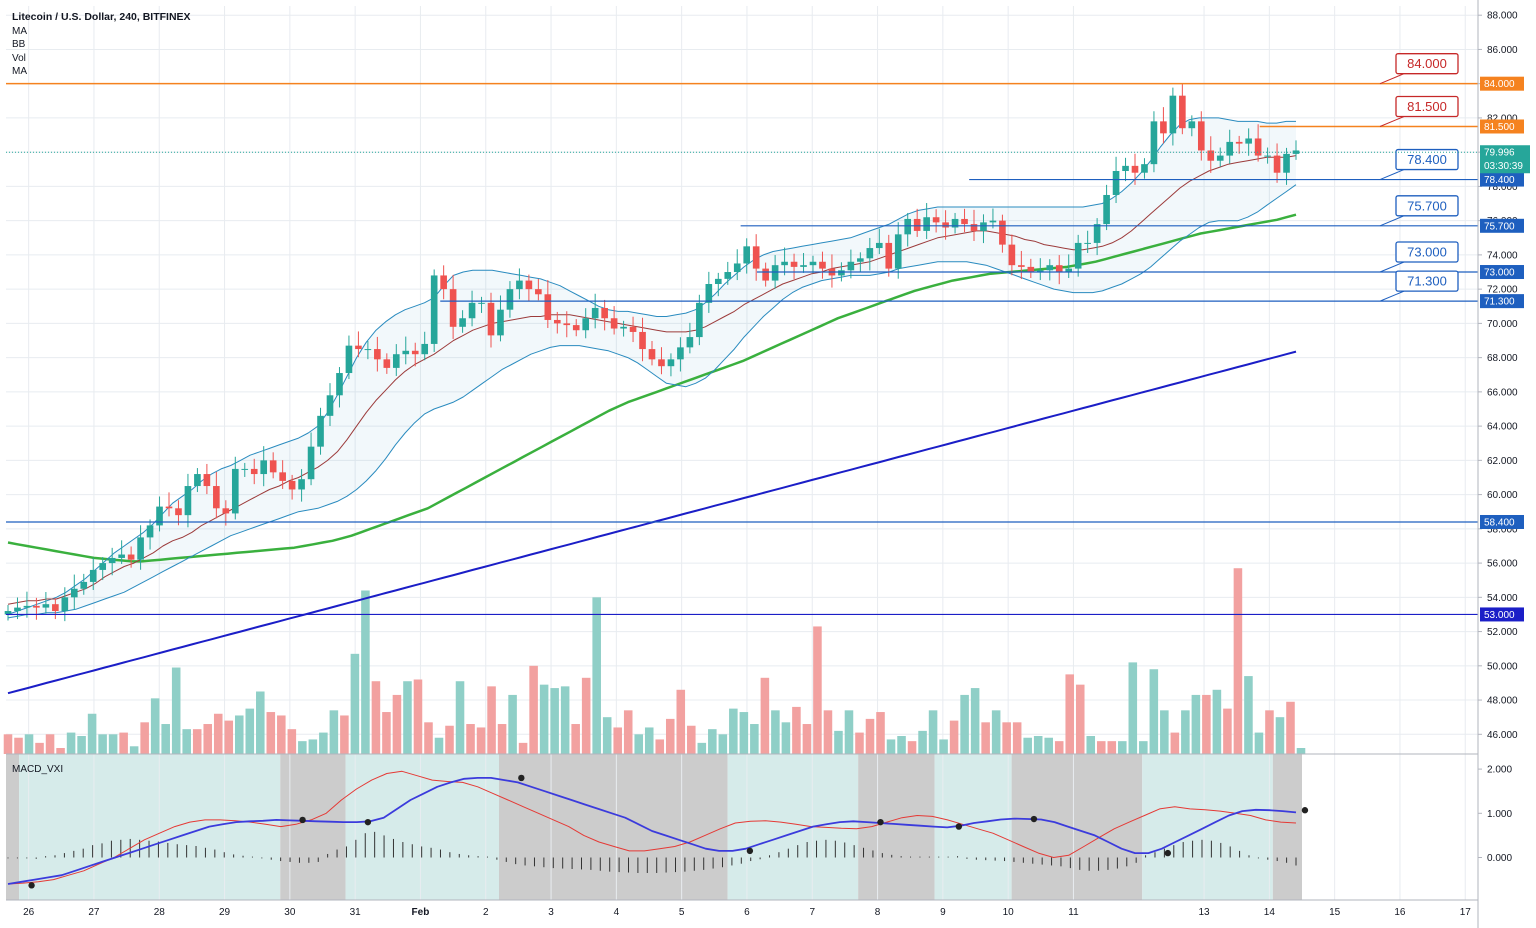 Image resolution: width=1536 pixels, height=928 pixels. Describe the element at coordinates (486, 912) in the screenshot. I see `time-tick-label: 2` at that location.